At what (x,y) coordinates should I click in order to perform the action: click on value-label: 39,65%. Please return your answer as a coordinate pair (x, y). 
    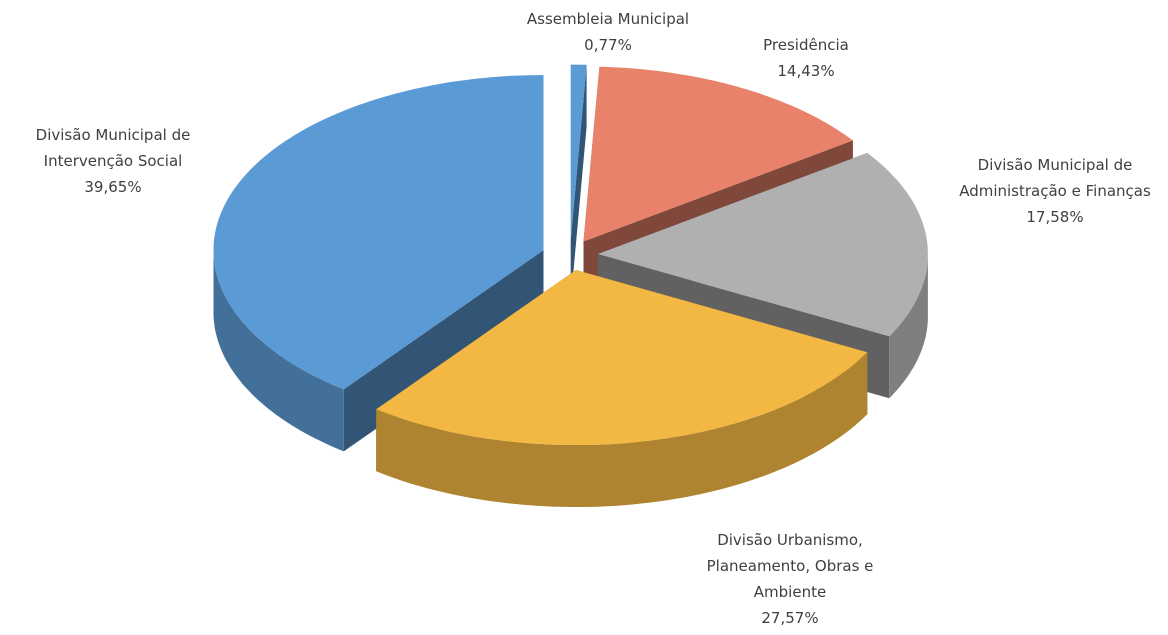
    Looking at the image, I should click on (113, 187).